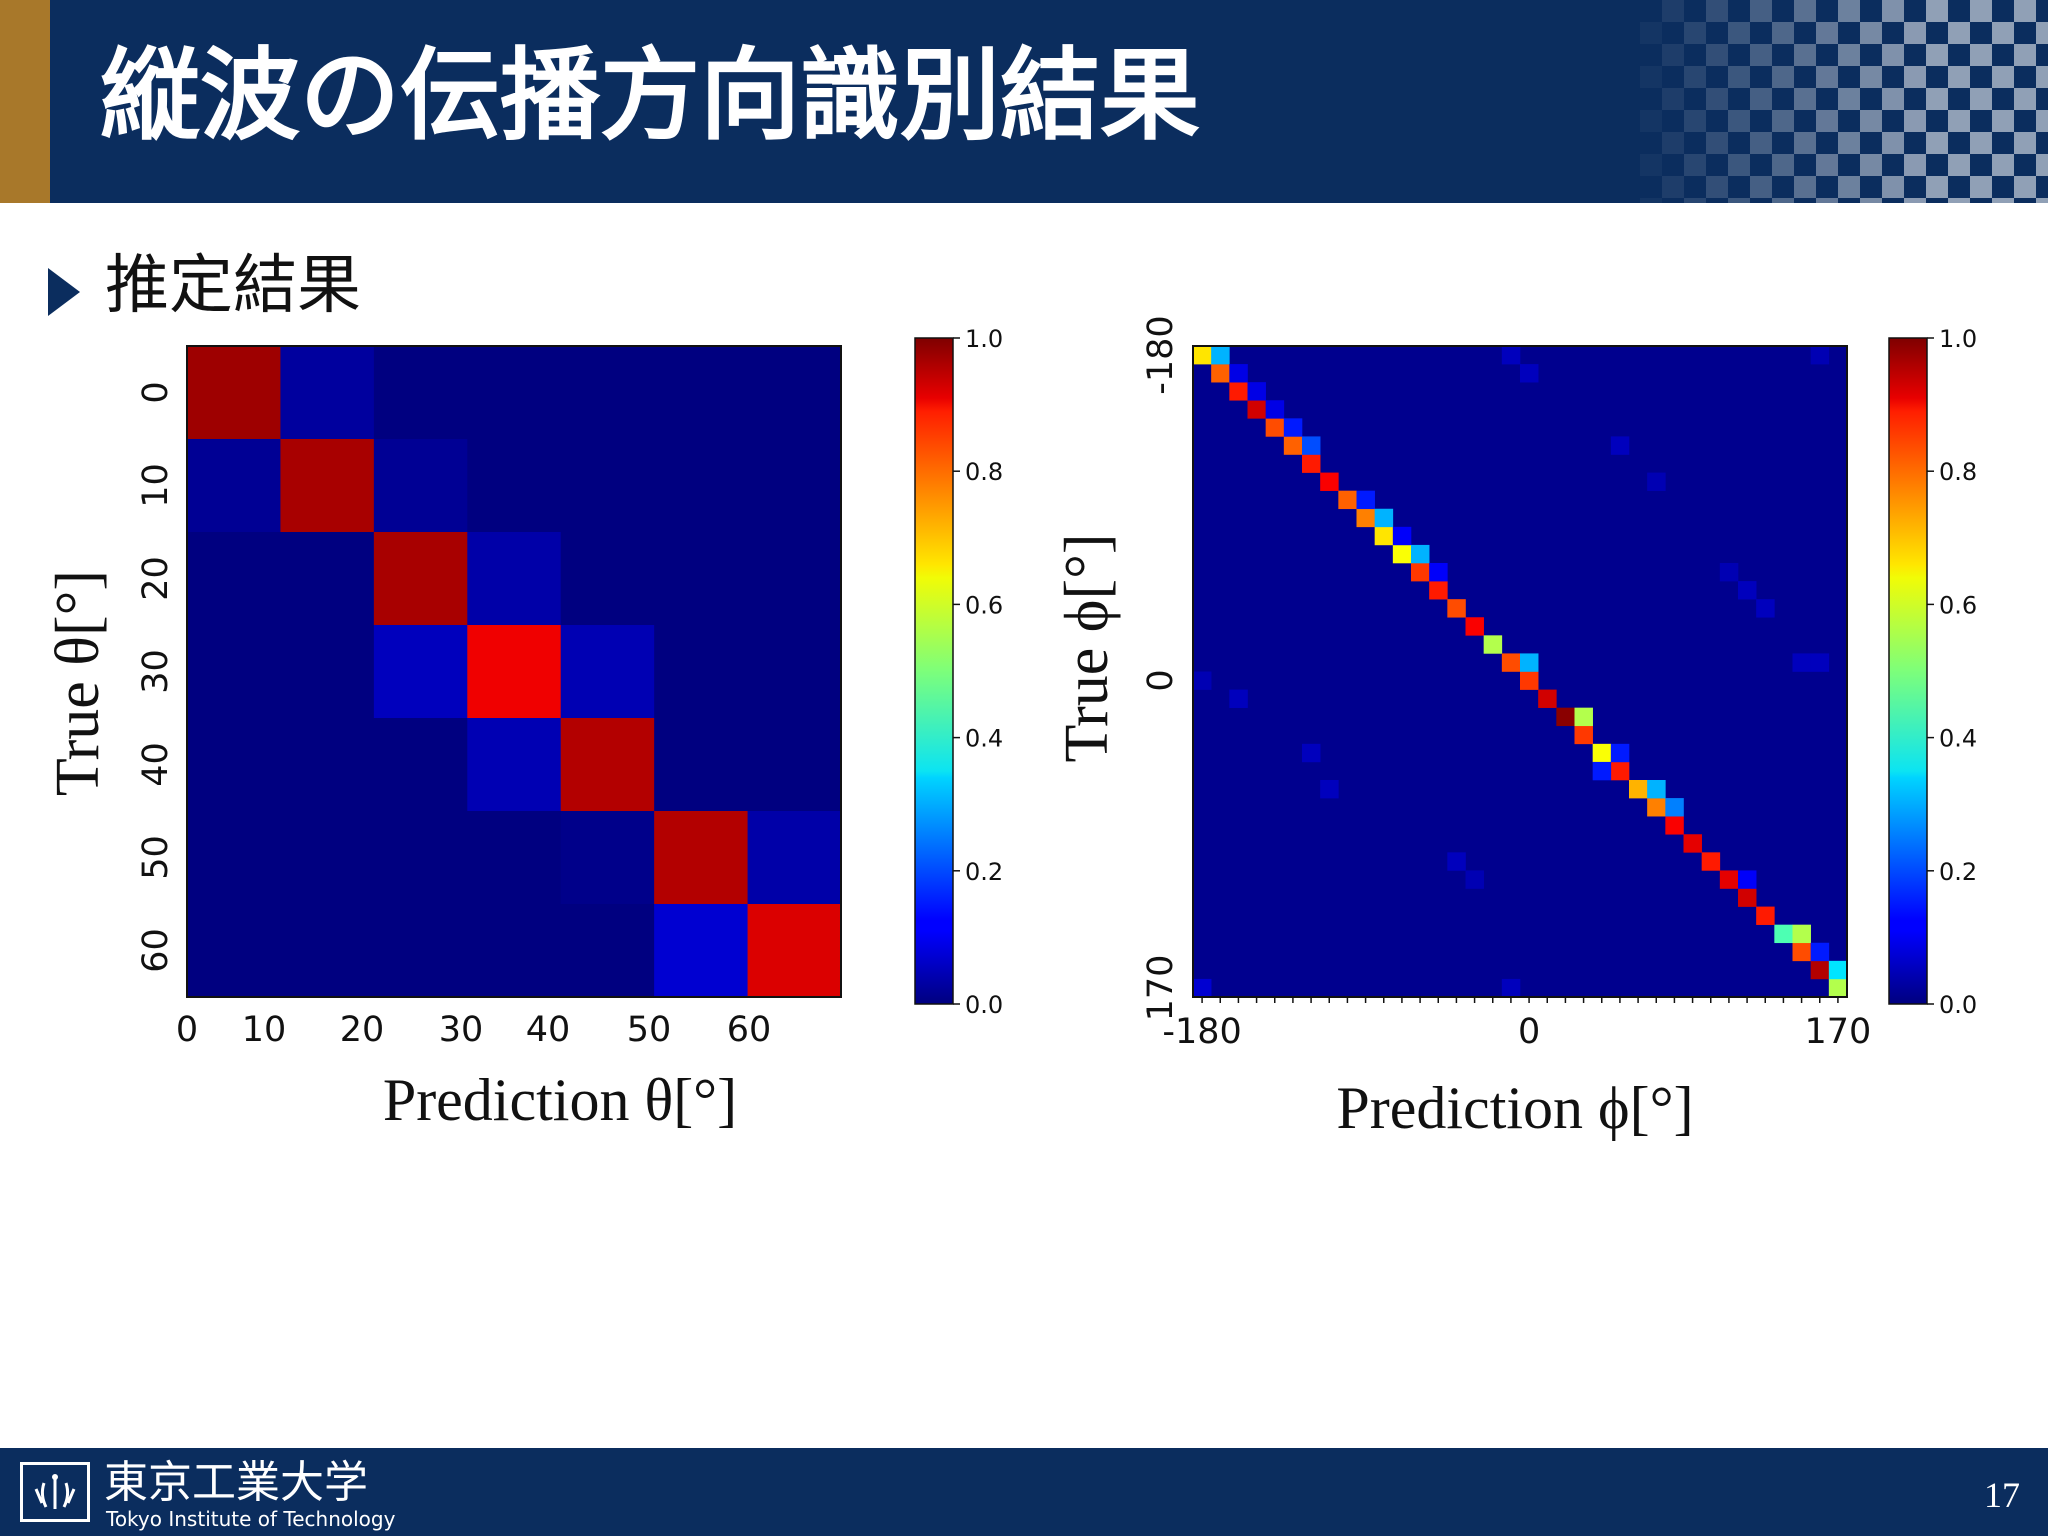  I want to click on phi-colorbar-ticks: 0.0 0.2 0.4 0.6 0.8 1.0, so click(1952, 672).